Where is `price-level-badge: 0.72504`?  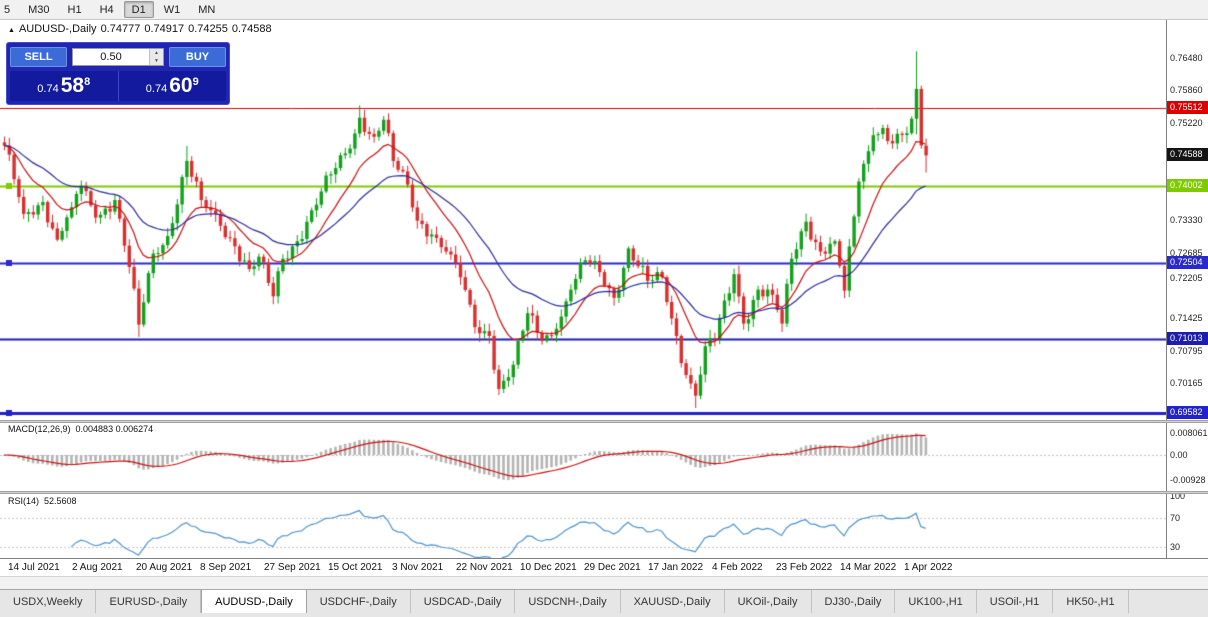
price-level-badge: 0.72504 is located at coordinates (1187, 262).